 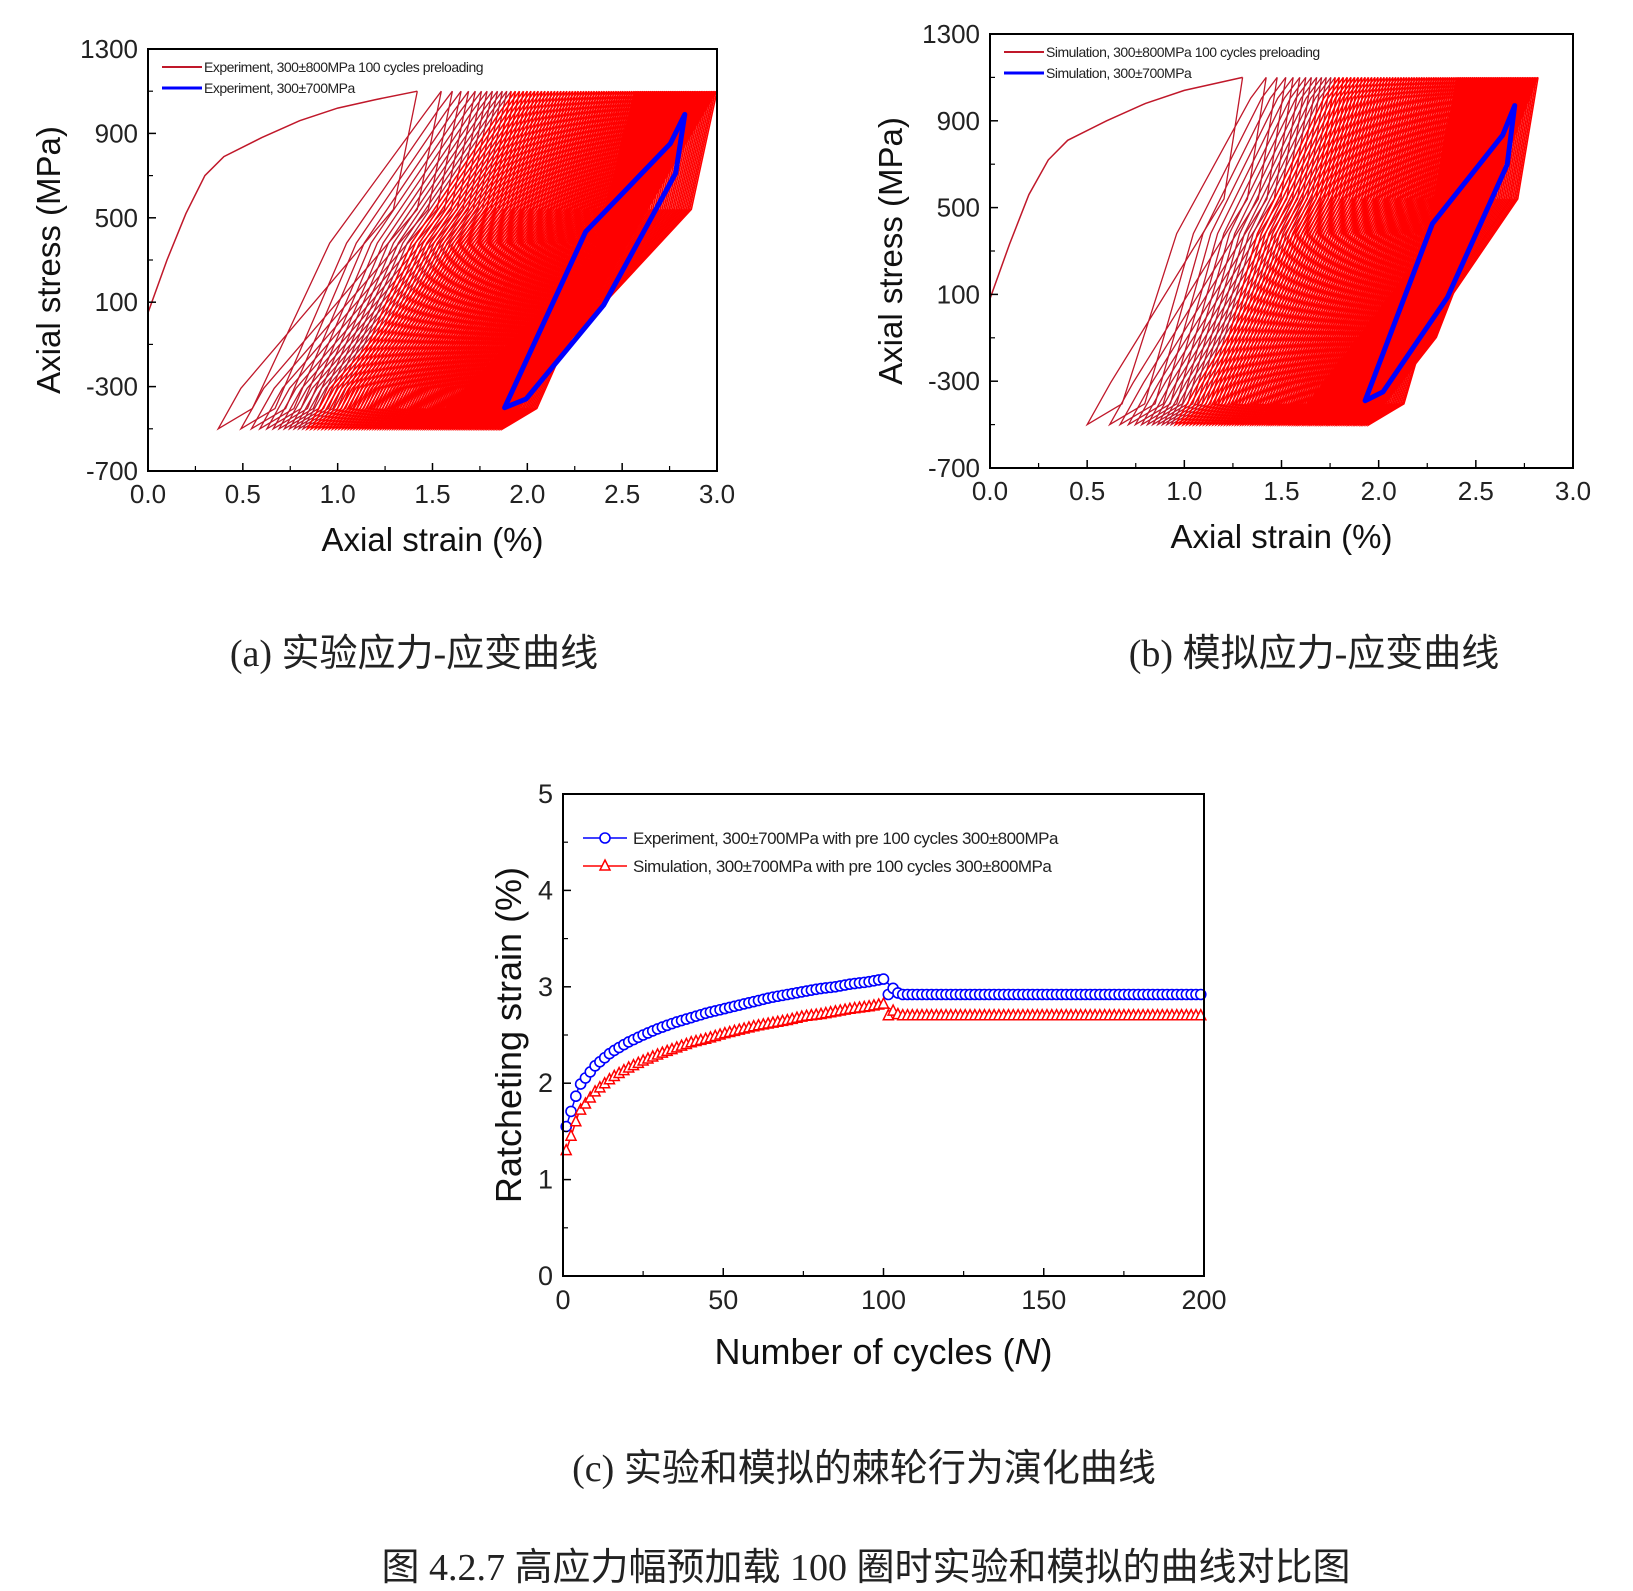 What do you see at coordinates (866, 1568) in the screenshot?
I see `figure-caption: 图 4.2.7 高应力幅预加载 100 圈时实验和模拟的曲线对比图` at bounding box center [866, 1568].